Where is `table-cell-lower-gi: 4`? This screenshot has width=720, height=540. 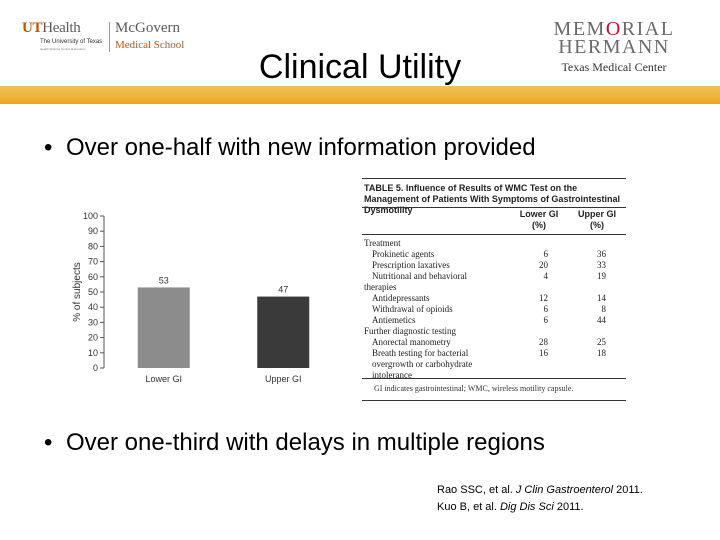 table-cell-lower-gi: 4 is located at coordinates (546, 276).